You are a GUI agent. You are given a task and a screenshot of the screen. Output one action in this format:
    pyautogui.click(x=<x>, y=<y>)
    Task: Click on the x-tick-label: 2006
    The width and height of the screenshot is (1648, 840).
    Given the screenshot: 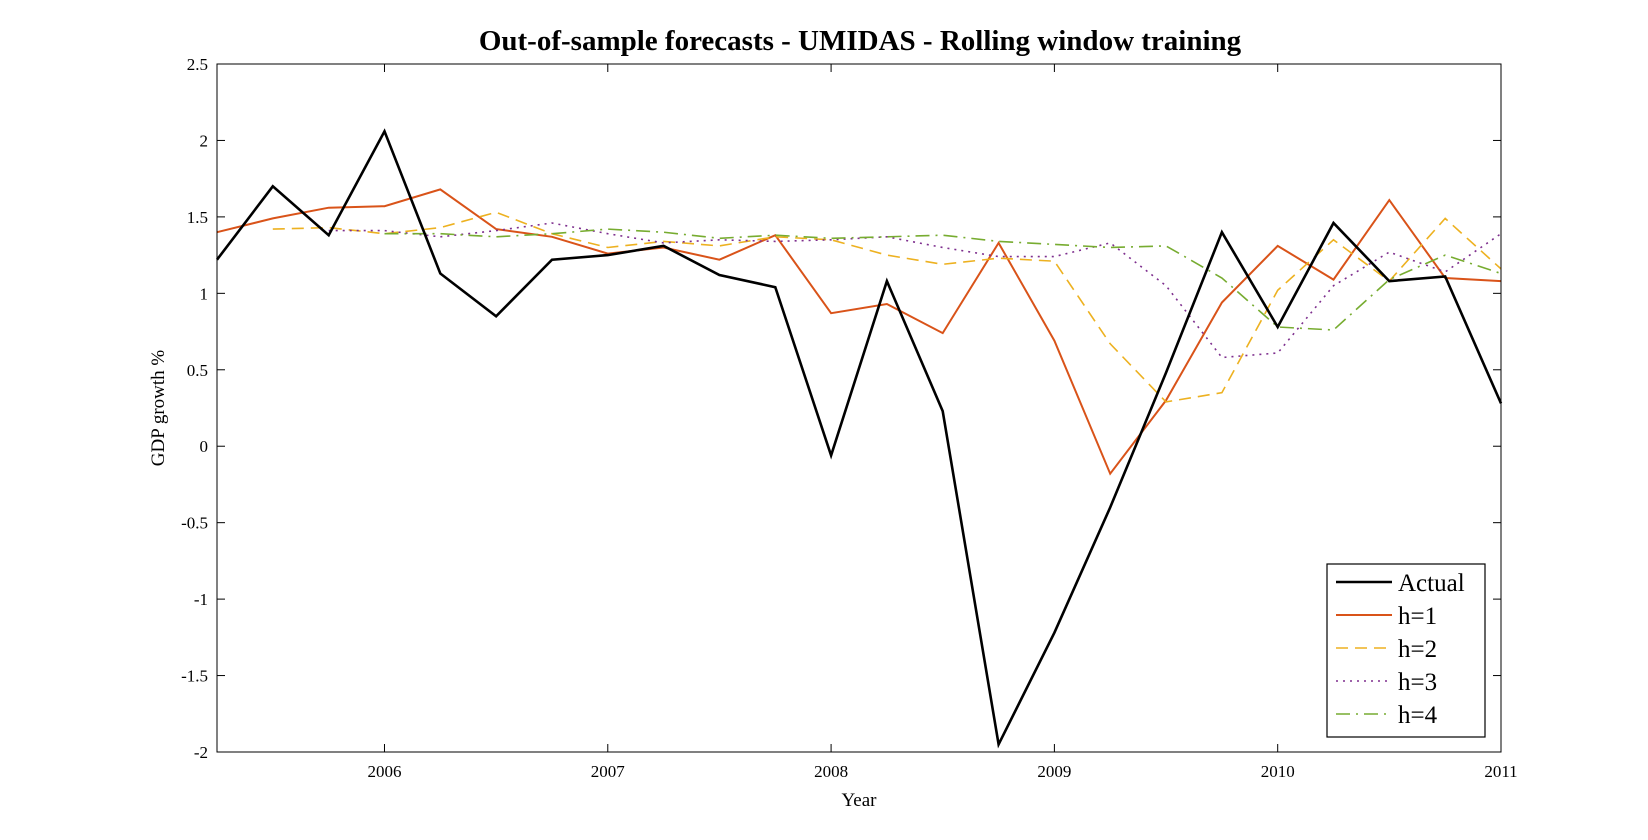 What is the action you would take?
    pyautogui.click(x=384, y=771)
    